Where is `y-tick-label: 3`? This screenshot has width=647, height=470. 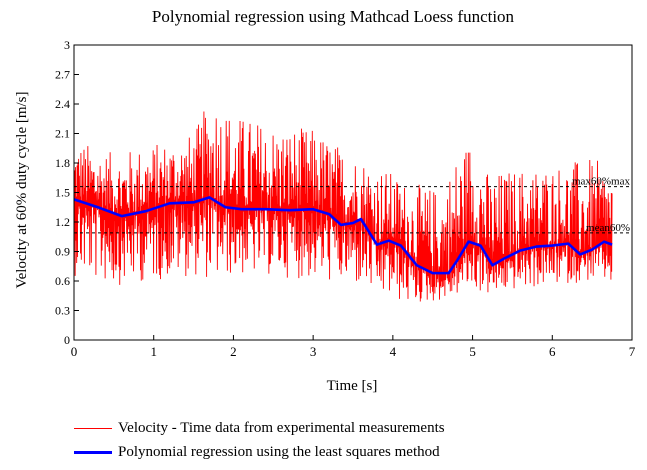 y-tick-label: 3 is located at coordinates (67, 45).